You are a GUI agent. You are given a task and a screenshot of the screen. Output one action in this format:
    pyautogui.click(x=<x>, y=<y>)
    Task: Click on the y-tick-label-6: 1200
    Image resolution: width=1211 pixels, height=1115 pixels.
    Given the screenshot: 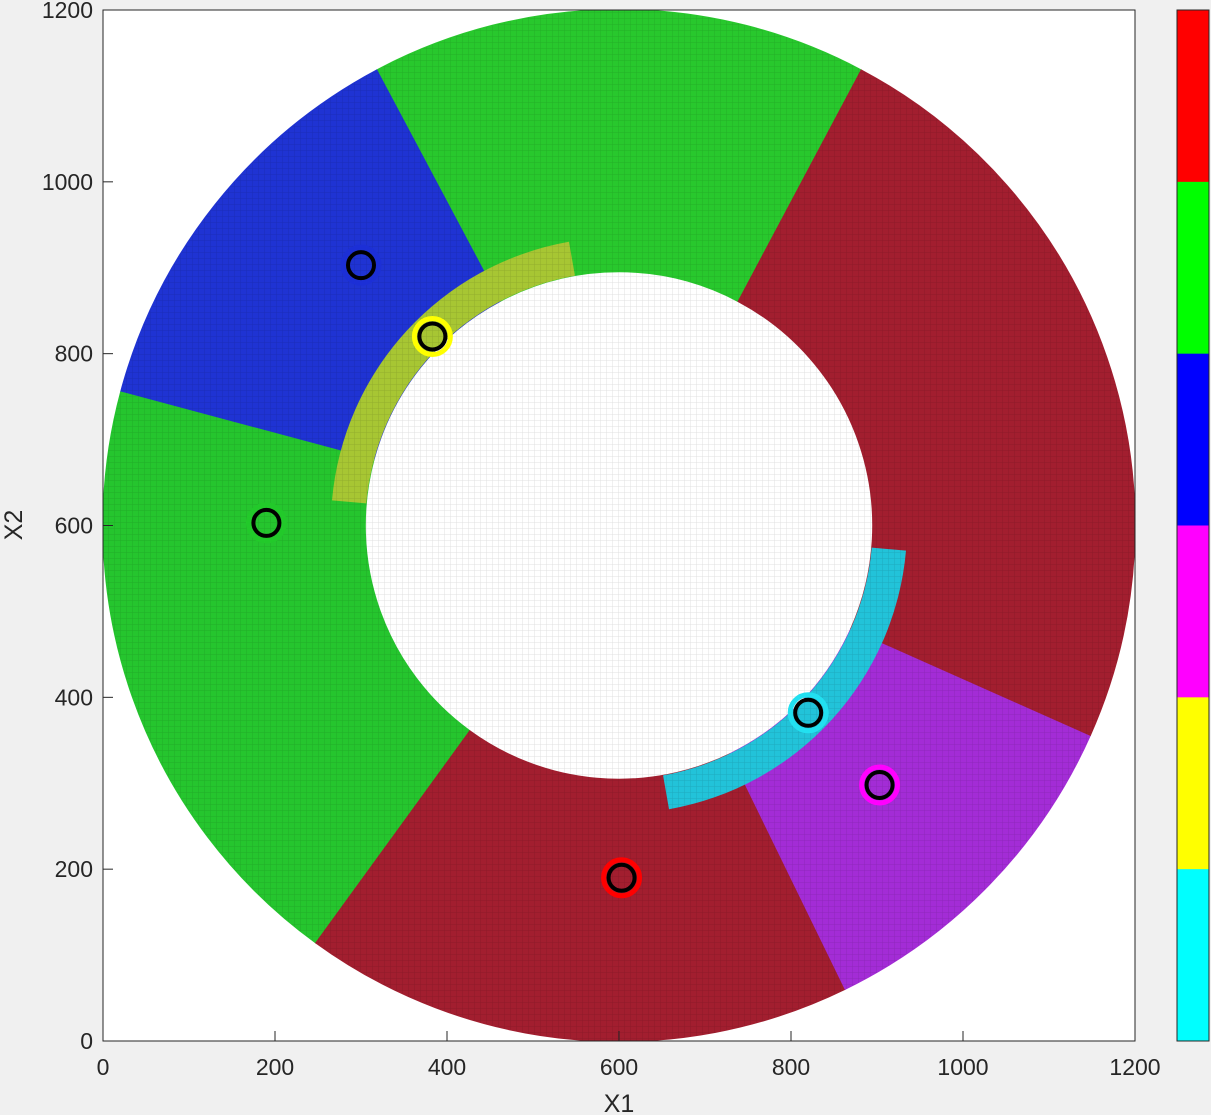 What is the action you would take?
    pyautogui.click(x=67, y=11)
    